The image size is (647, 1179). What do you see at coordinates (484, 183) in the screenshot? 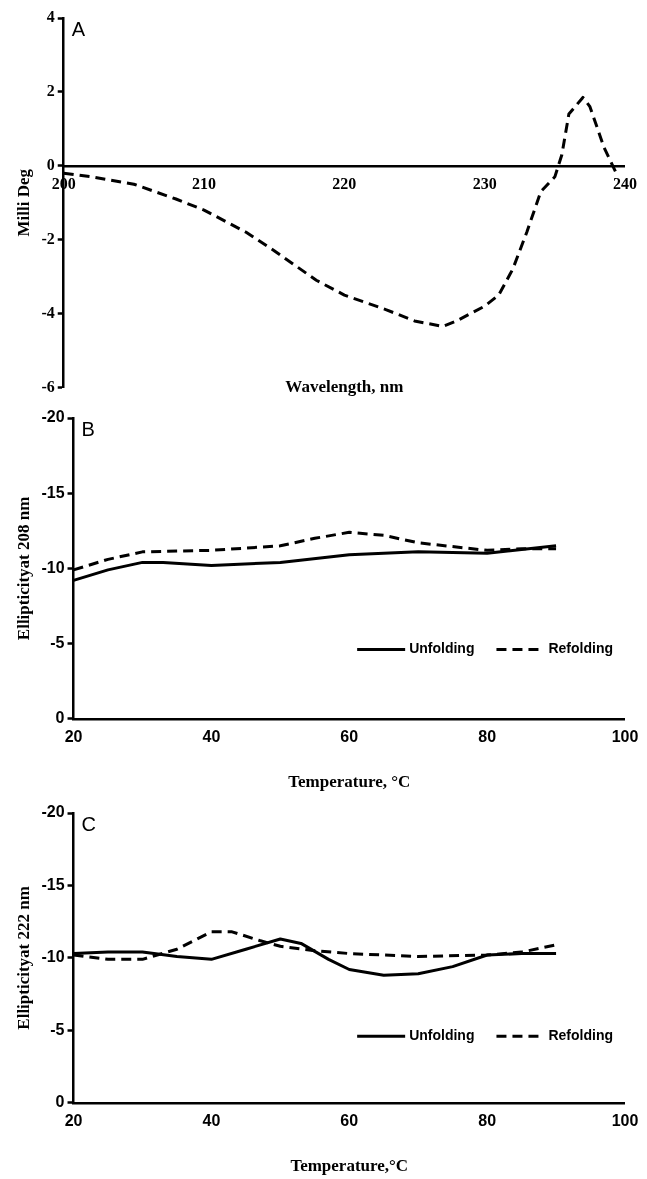
I see `x-tick-label: 230` at bounding box center [484, 183].